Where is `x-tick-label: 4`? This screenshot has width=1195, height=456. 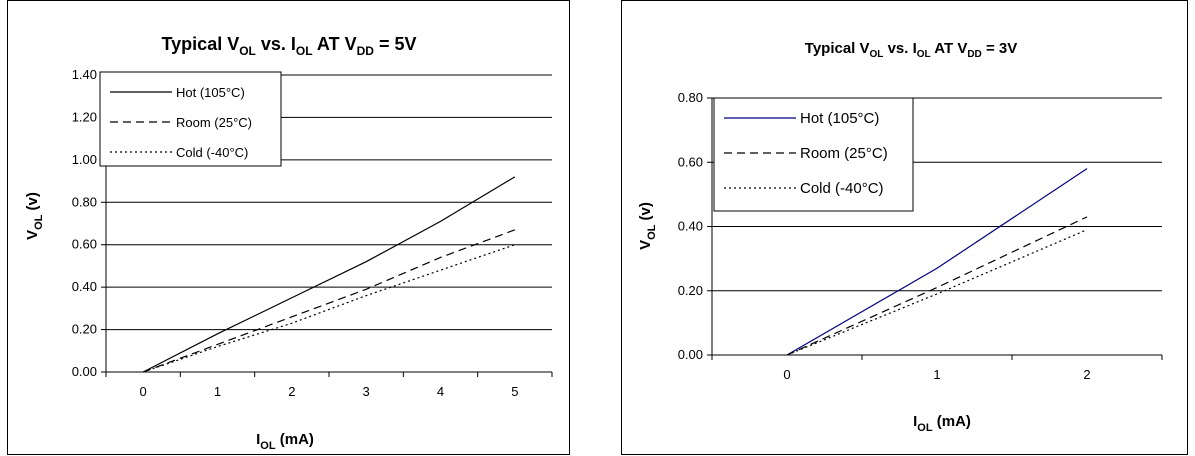
x-tick-label: 4 is located at coordinates (440, 391).